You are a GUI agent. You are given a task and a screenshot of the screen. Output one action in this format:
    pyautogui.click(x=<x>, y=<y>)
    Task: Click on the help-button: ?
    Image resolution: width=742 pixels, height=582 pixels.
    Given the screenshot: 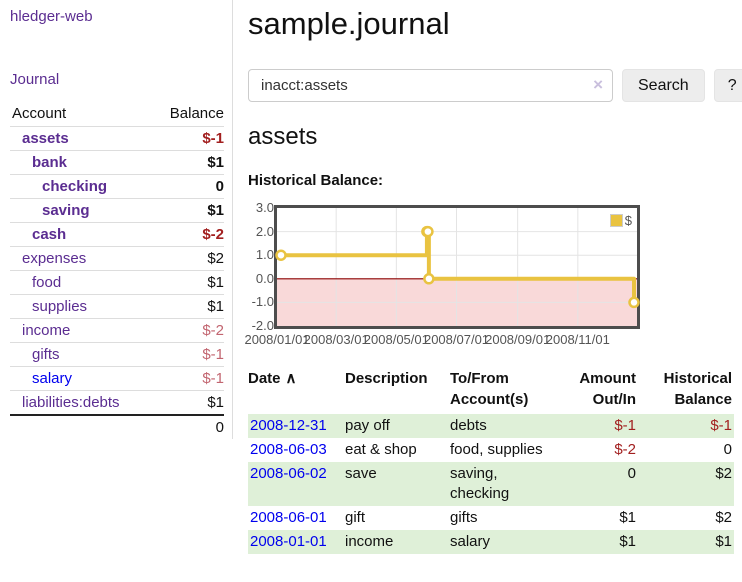 What is the action you would take?
    pyautogui.click(x=727, y=85)
    